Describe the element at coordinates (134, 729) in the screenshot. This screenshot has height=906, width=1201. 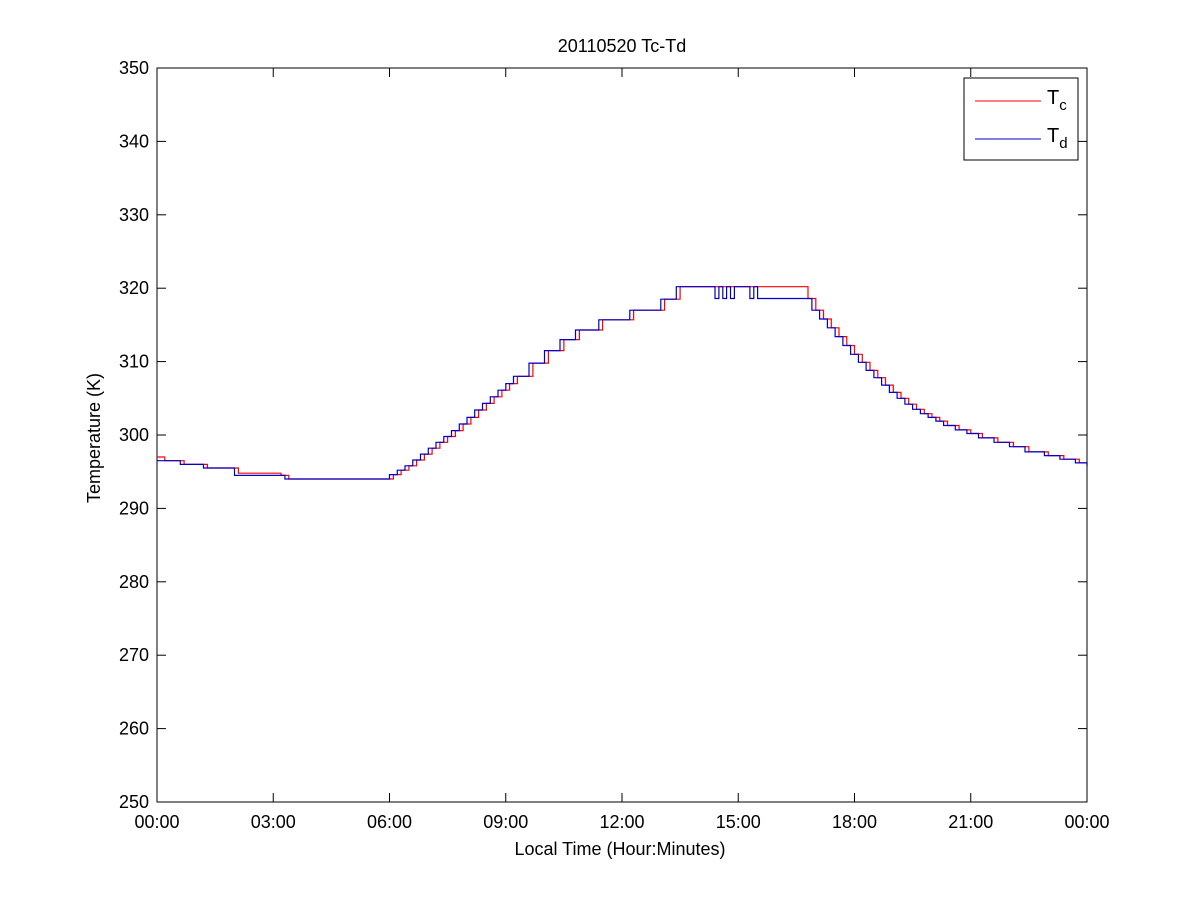
I see `y-tick-label: 260` at that location.